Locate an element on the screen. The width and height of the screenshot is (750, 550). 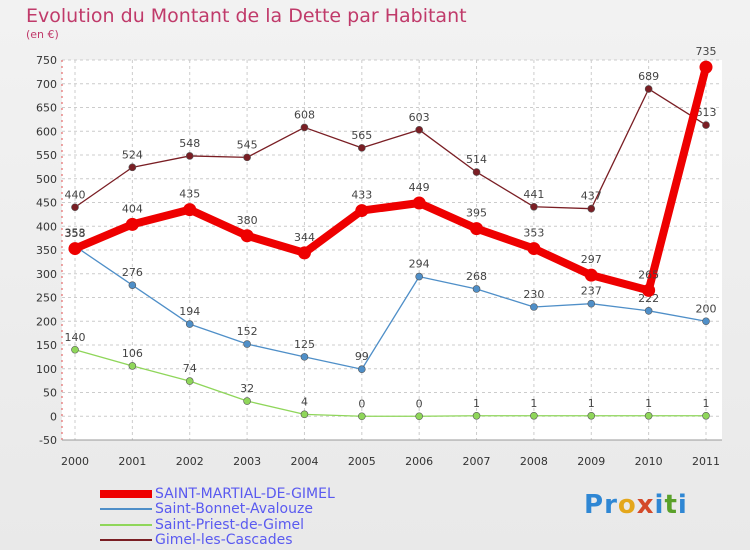
data-label: 404 is located at coordinates (132, 208).